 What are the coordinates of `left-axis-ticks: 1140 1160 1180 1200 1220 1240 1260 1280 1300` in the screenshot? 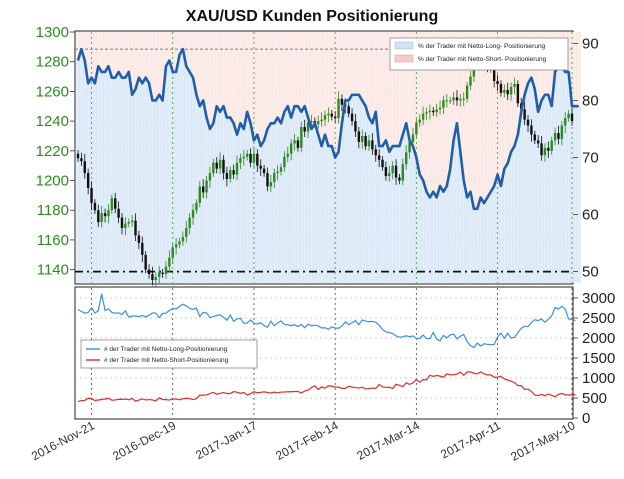 It's located at (55, 151).